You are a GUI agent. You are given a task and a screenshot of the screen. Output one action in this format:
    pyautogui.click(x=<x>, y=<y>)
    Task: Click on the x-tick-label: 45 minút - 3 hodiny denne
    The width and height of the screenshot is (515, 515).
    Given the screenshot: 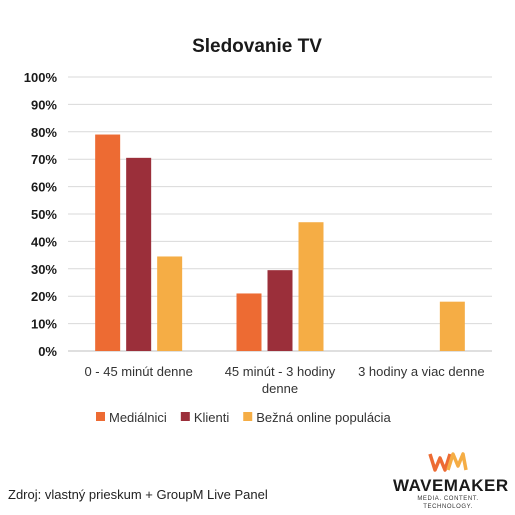 What is the action you would take?
    pyautogui.click(x=280, y=380)
    